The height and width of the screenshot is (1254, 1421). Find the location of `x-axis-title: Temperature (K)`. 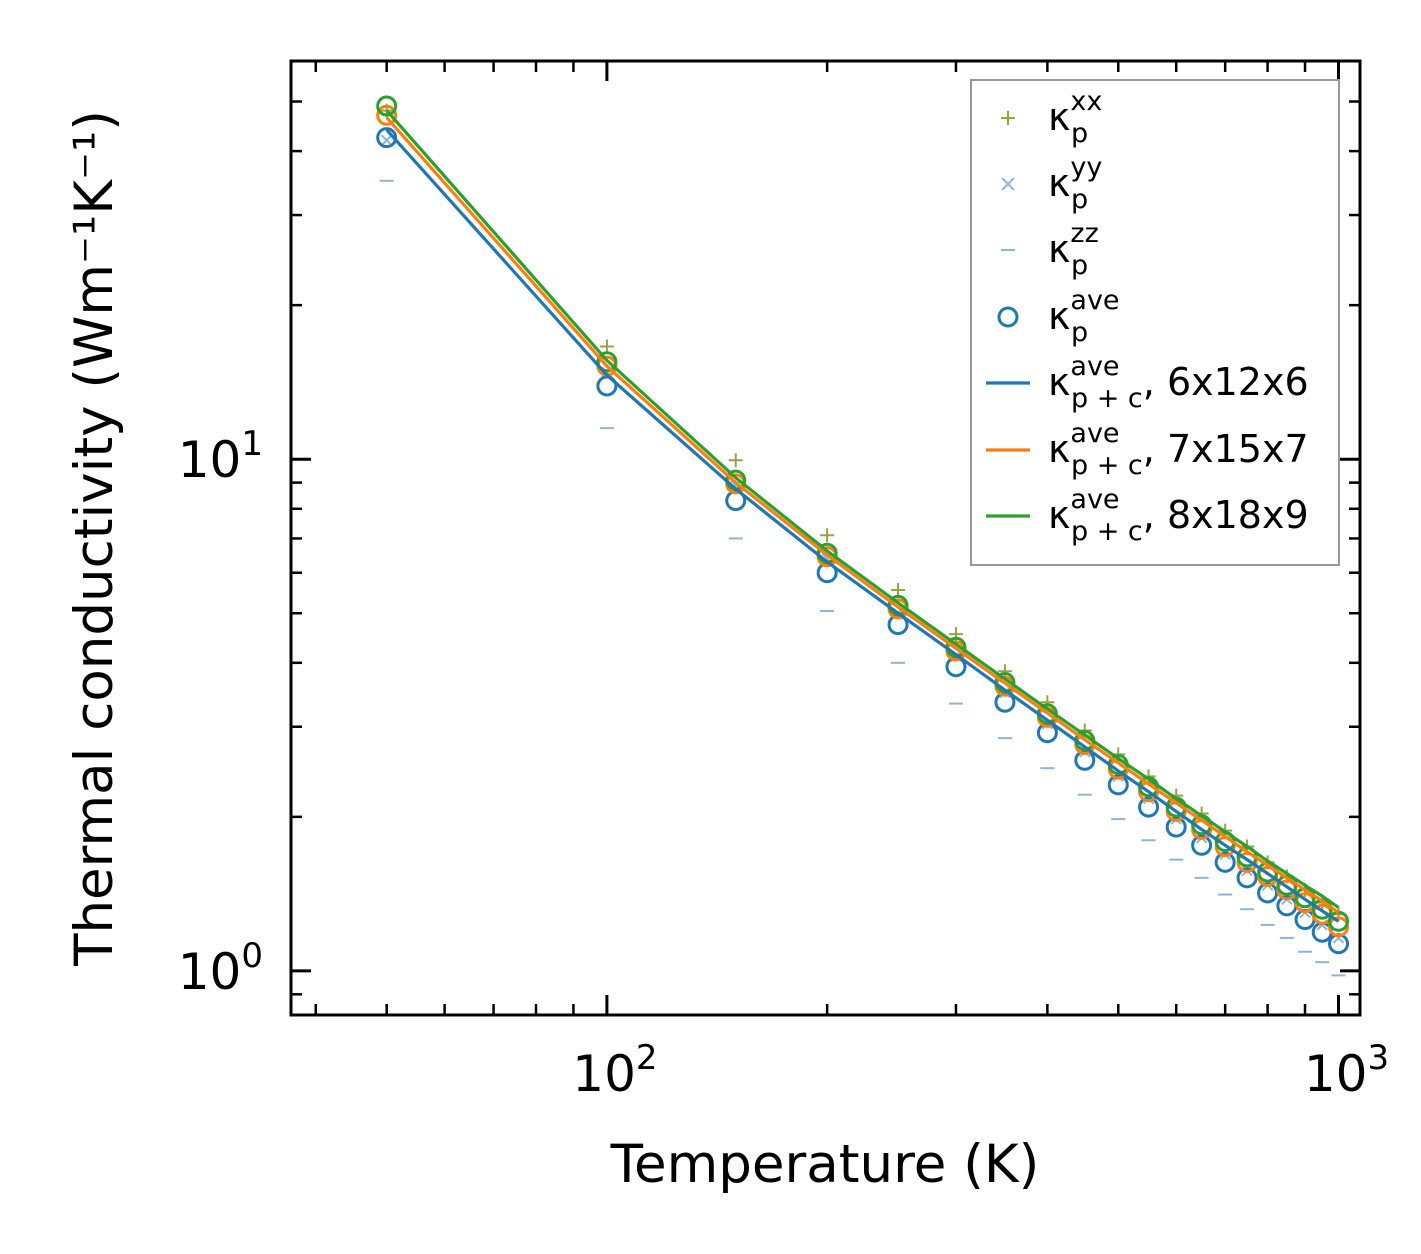

x-axis-title: Temperature (K) is located at coordinates (825, 1164).